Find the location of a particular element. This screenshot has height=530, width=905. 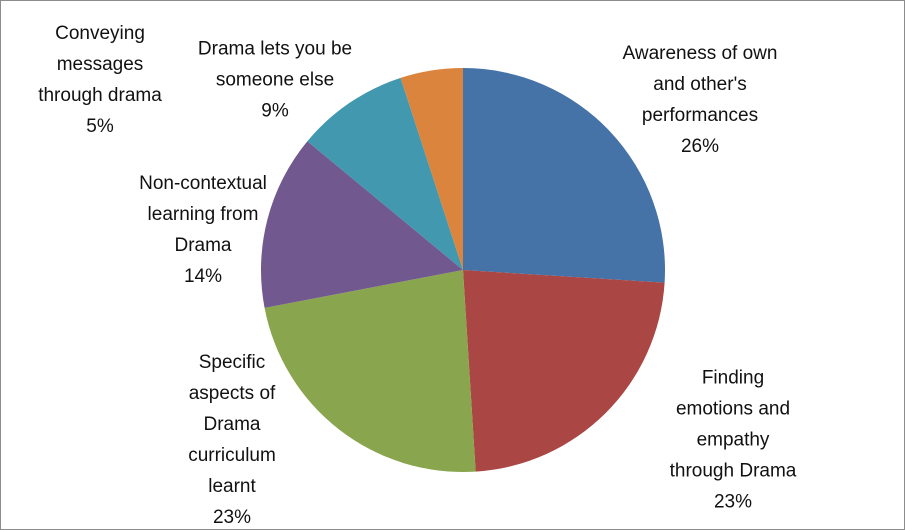

slice-label: Non-contextual learning from Drama 14% is located at coordinates (203, 230).